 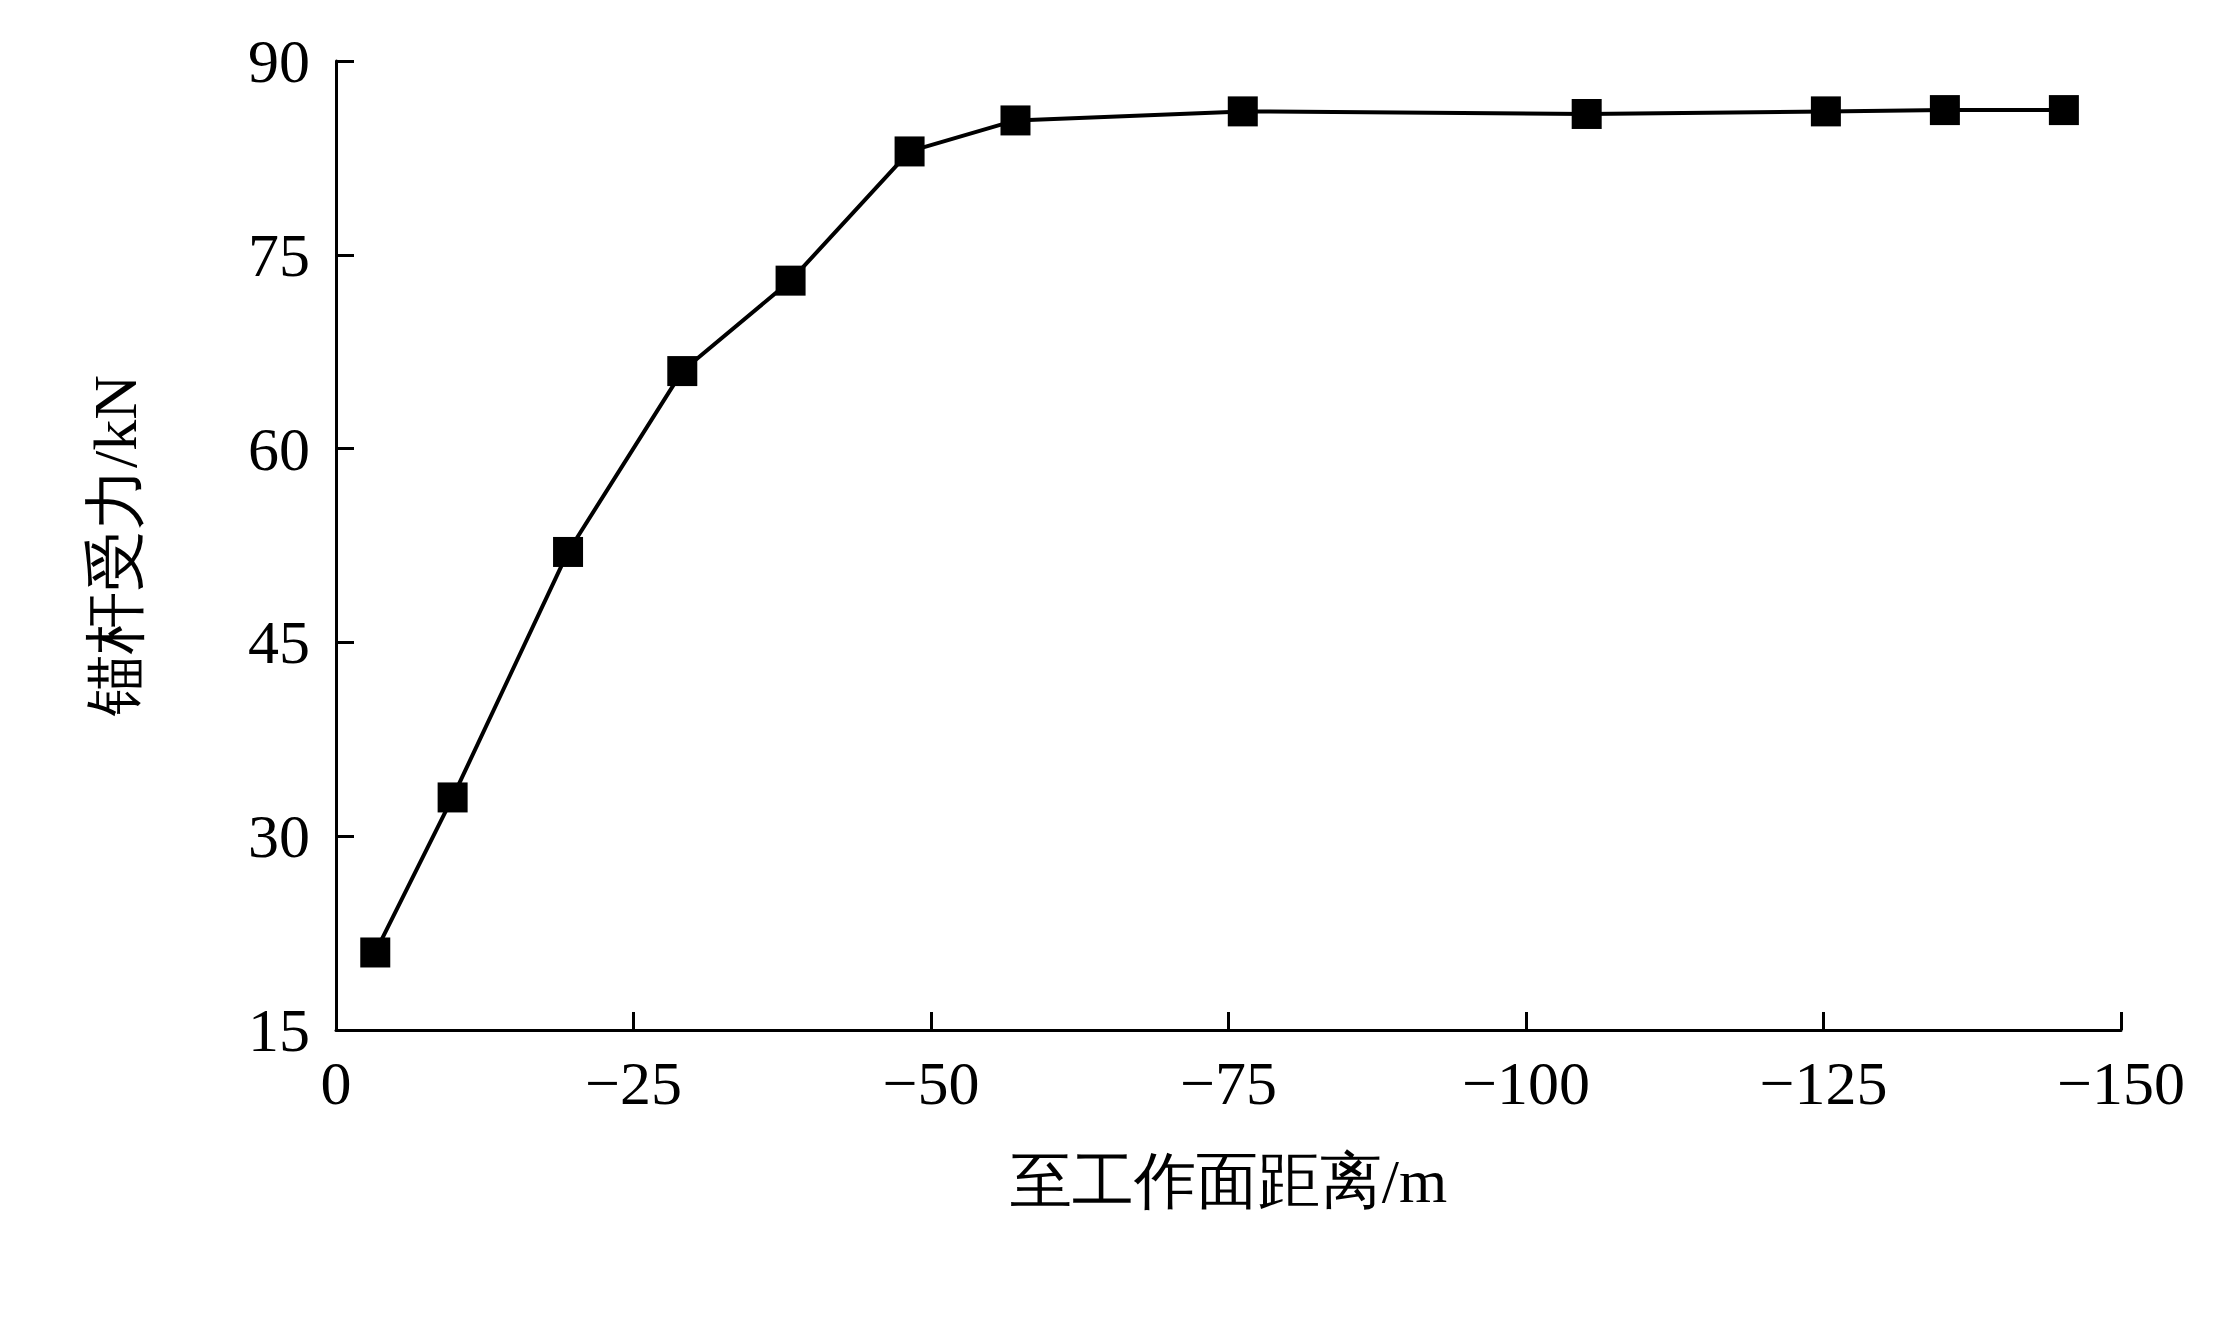 I want to click on y-tick-label: 45, so click(x=279, y=642).